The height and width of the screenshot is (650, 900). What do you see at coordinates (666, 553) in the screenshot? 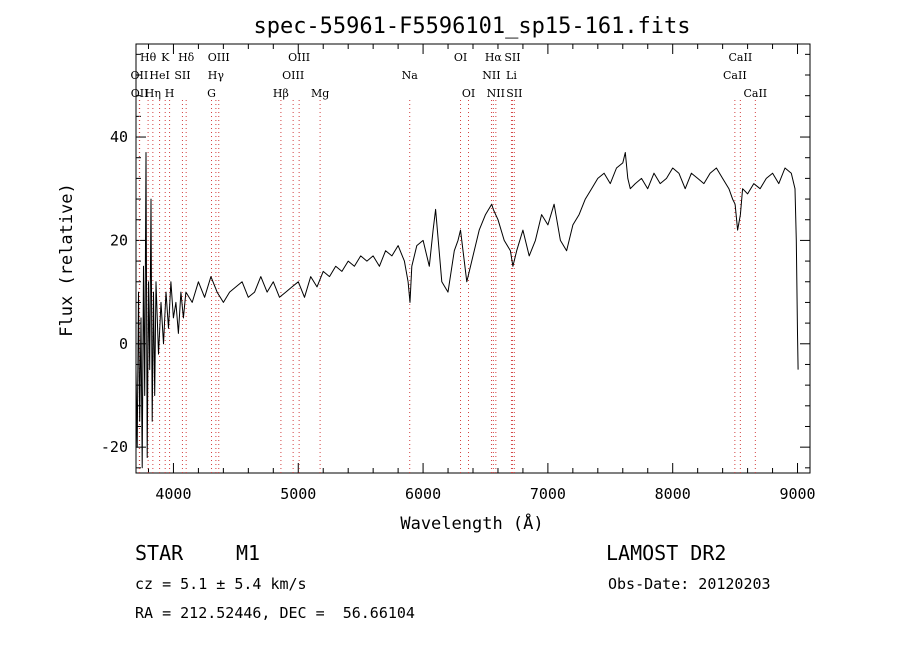
I see `survey-name: LAMOST DR2` at bounding box center [666, 553].